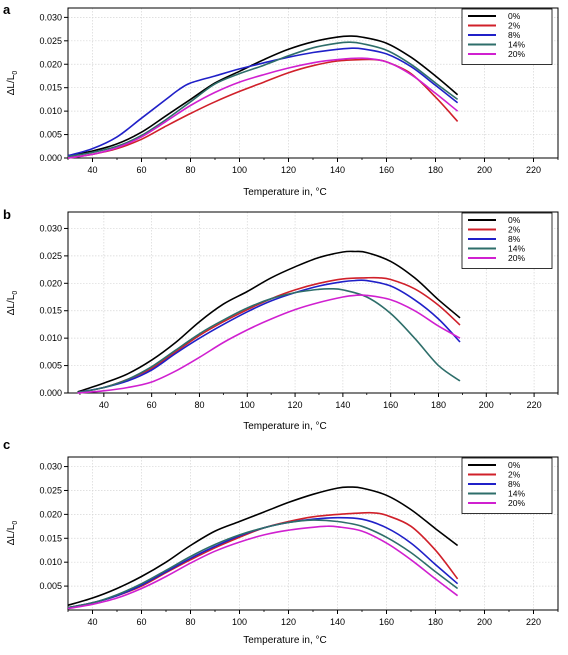  What do you see at coordinates (7, 9) in the screenshot?
I see `panel-letter-a: a` at bounding box center [7, 9].